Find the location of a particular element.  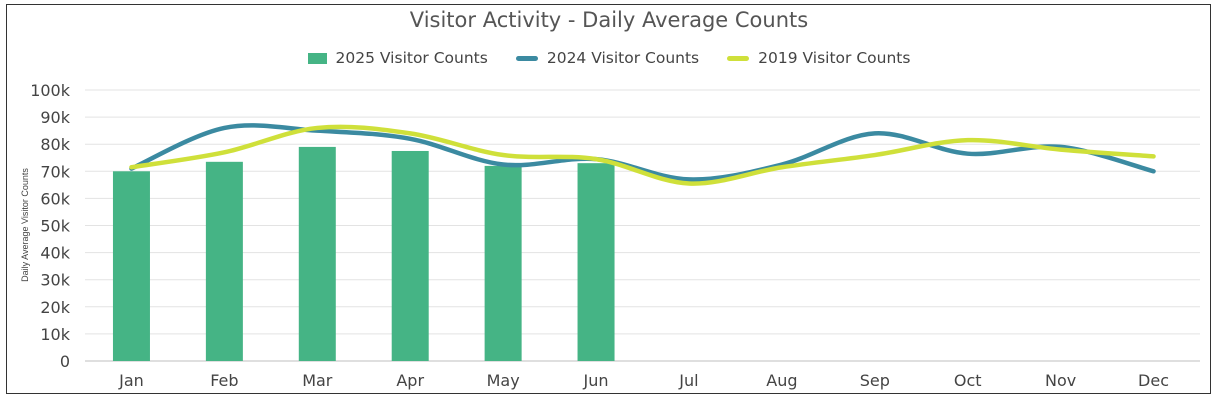

bar-mar is located at coordinates (317, 253).